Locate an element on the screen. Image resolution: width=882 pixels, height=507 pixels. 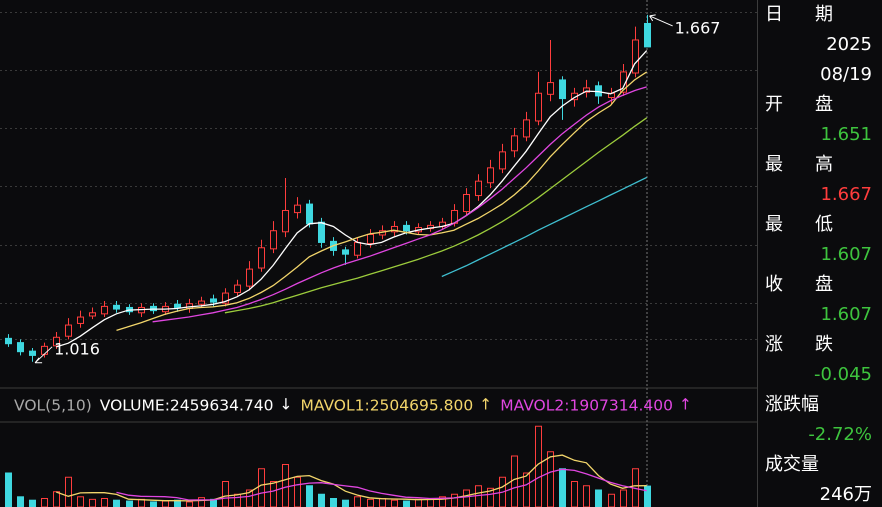
volume-header-label: MAVOL2:1907314.400 is located at coordinates (586, 406).